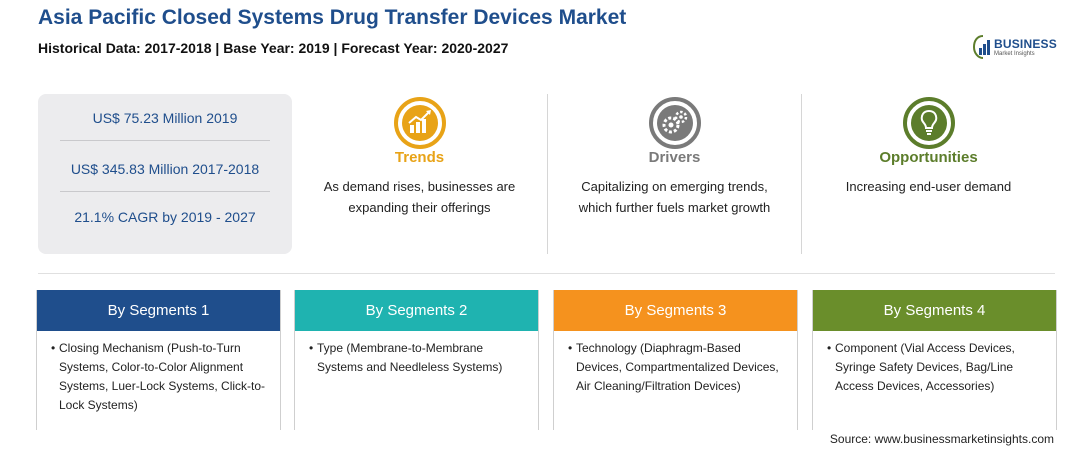 The image size is (1092, 449). What do you see at coordinates (675, 310) in the screenshot?
I see `segment-title: By Segments 3` at bounding box center [675, 310].